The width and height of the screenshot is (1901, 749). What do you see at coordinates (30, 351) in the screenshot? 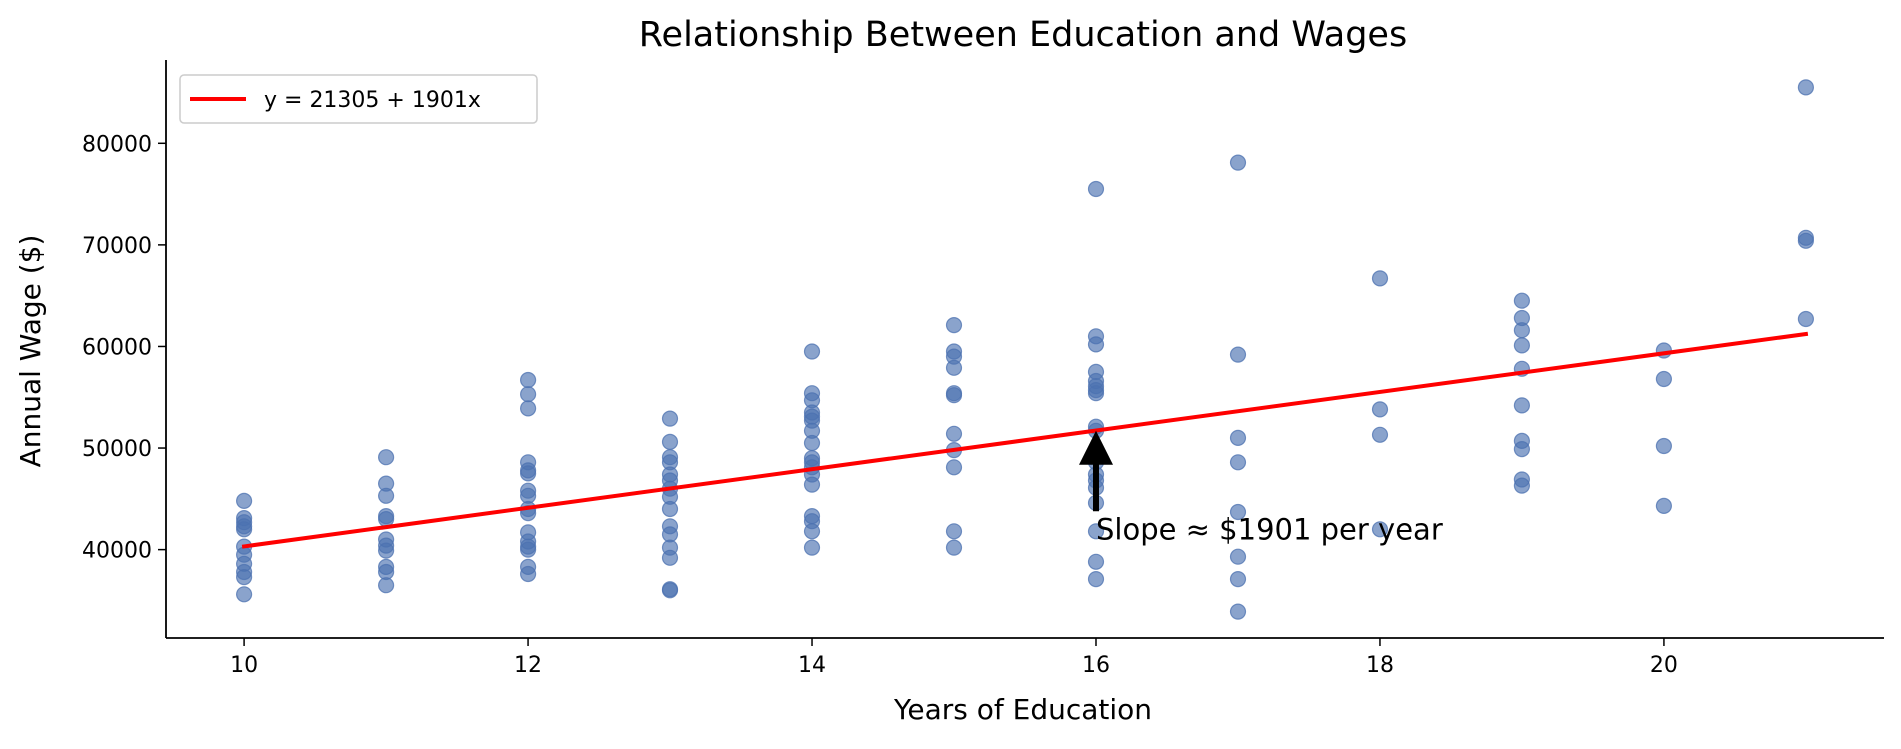
I see `y-axis-title: Annual Wage ($)` at bounding box center [30, 351].